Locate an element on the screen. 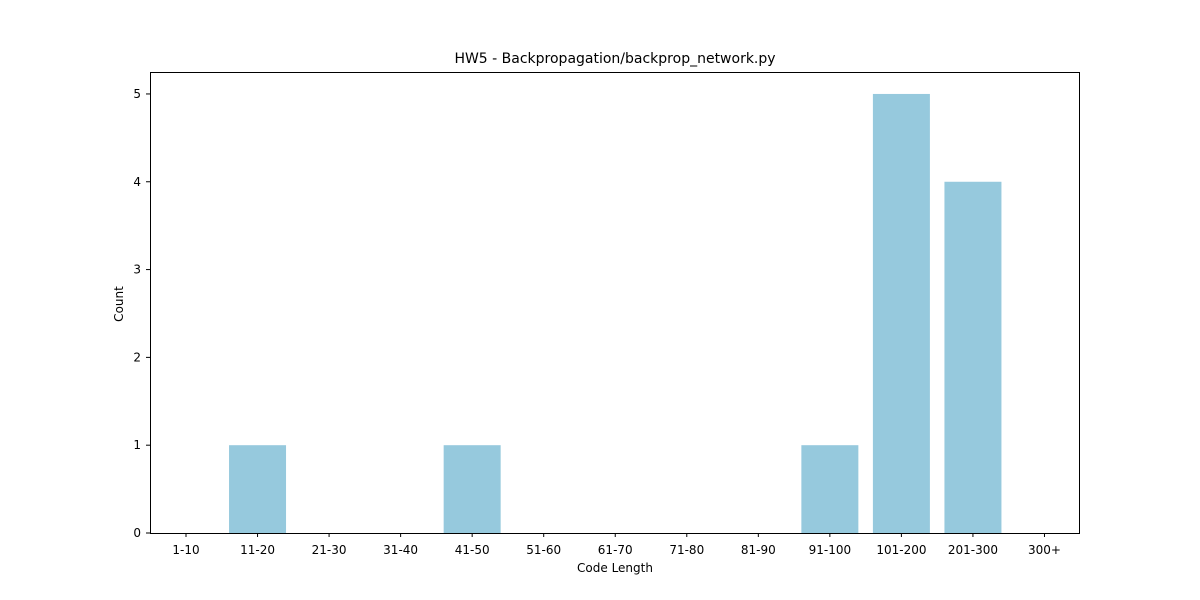 The image size is (1200, 600). x-tick-label: 91-100 is located at coordinates (830, 550).